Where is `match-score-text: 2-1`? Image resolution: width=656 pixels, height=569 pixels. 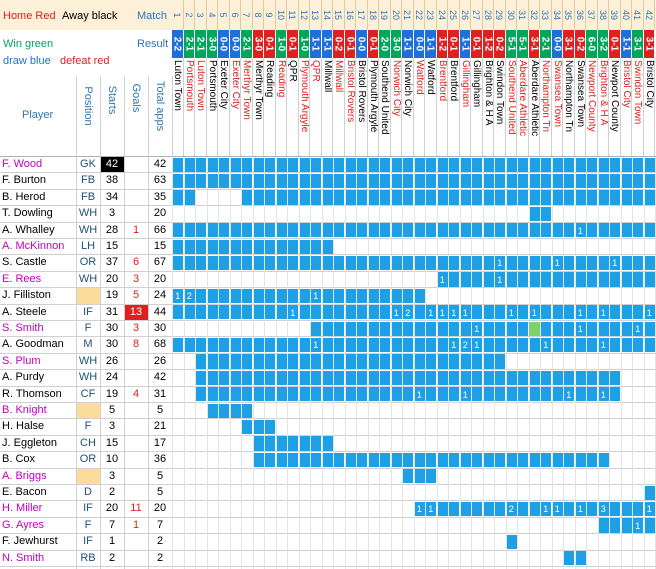 match-score-text: 2-1 is located at coordinates (200, 44).